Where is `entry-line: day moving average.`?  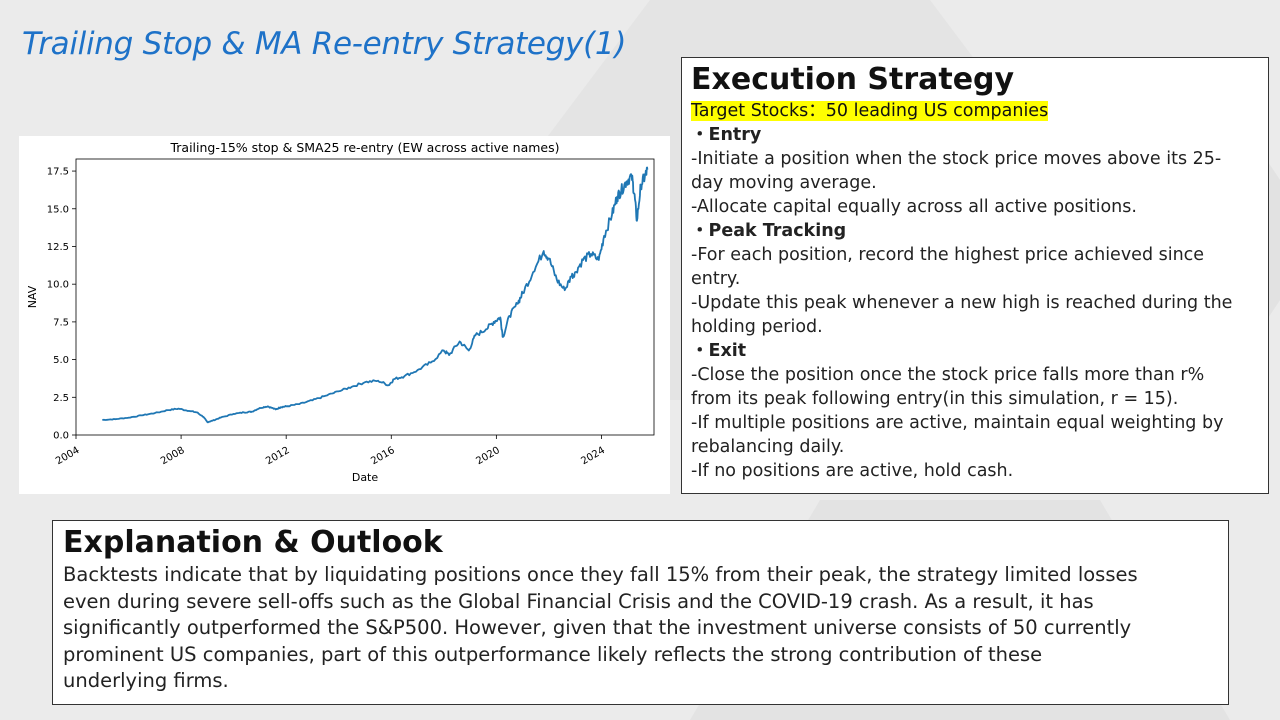
entry-line: day moving average. is located at coordinates (784, 183).